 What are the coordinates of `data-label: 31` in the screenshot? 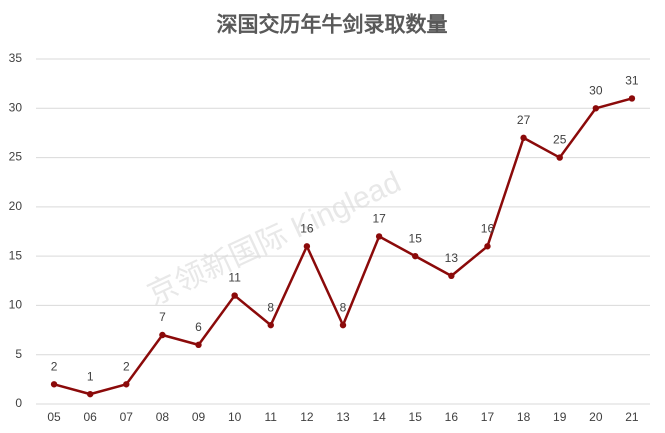 It's located at (632, 81).